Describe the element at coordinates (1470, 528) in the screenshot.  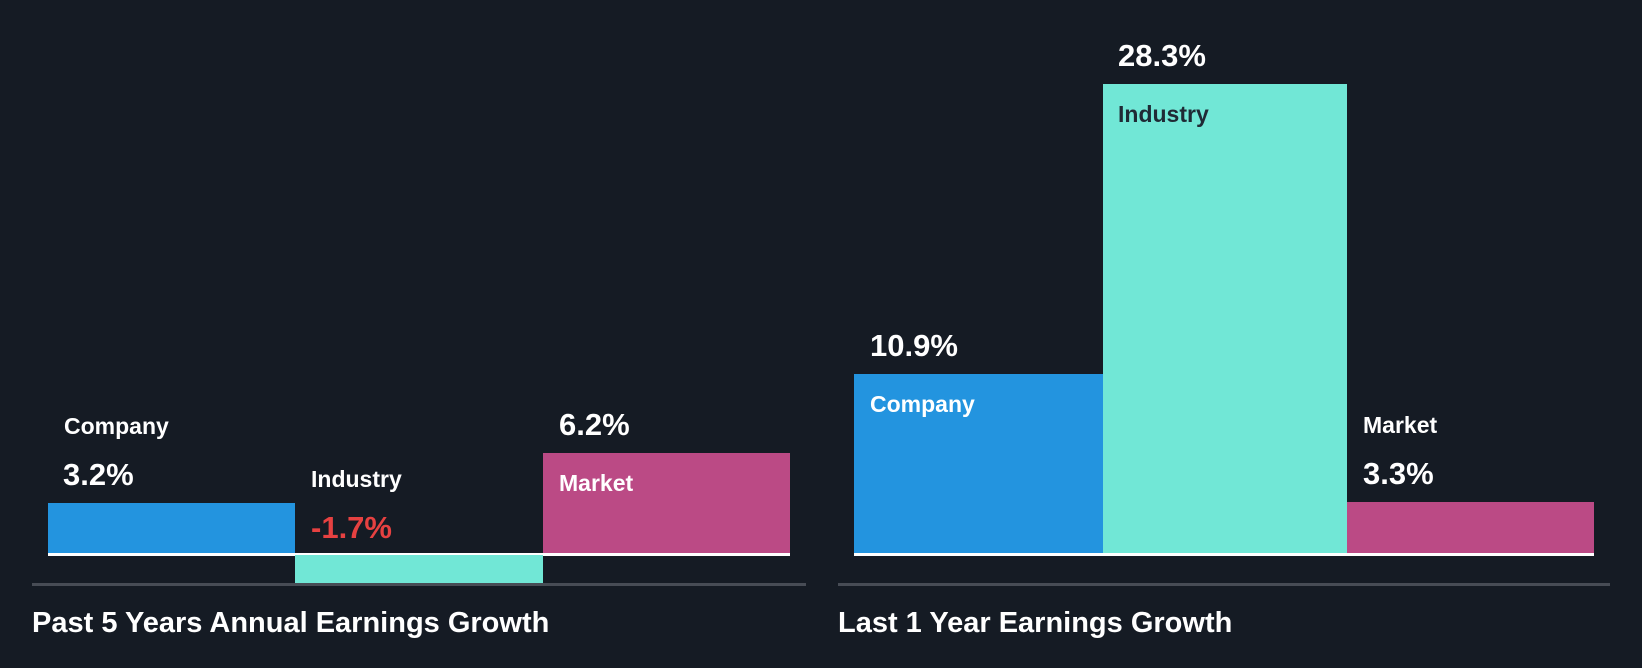
I see `bar-market-1y` at that location.